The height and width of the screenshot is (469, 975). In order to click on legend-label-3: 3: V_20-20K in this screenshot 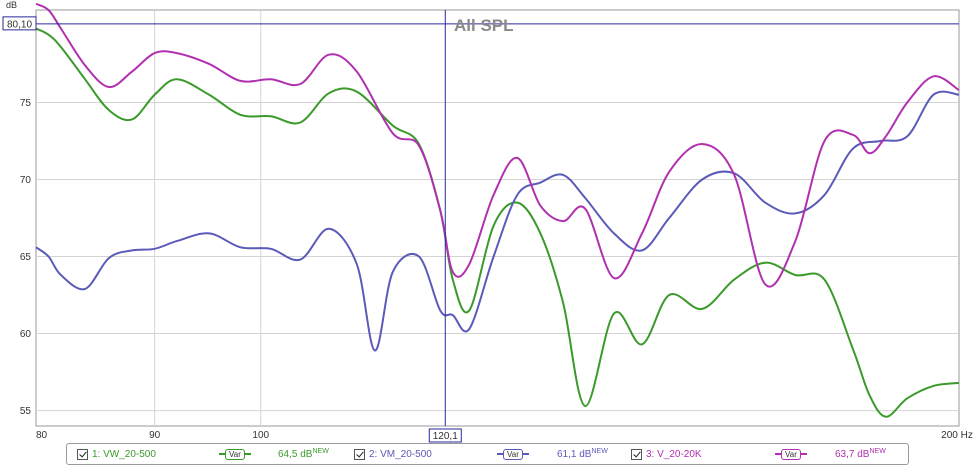, I will do `click(674, 454)`.